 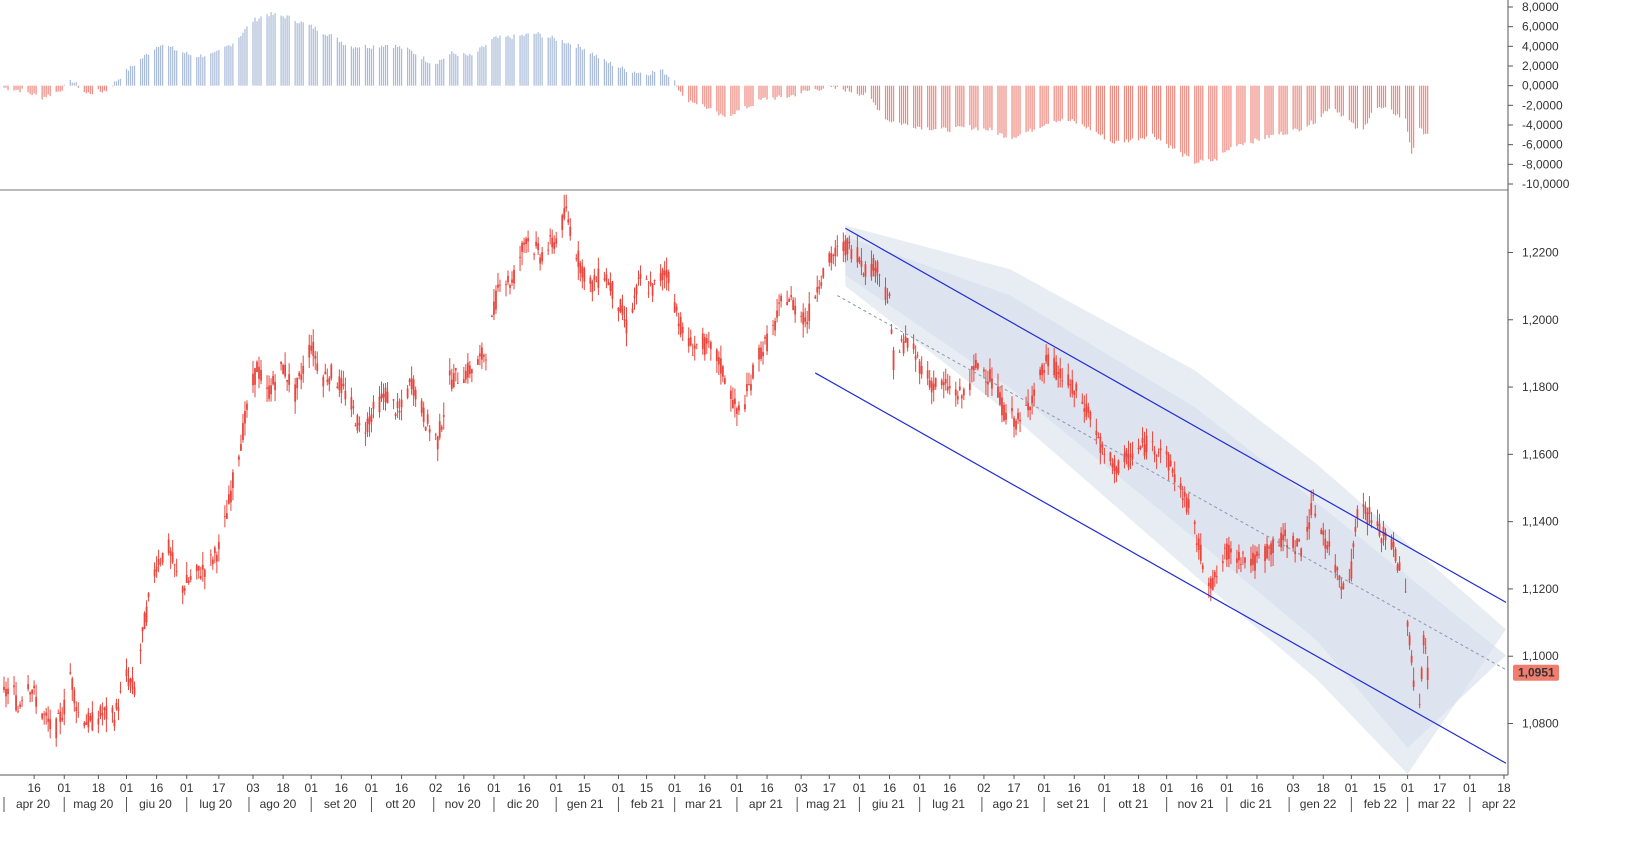 I want to click on price-y-tick-label: 1,2200, so click(x=1540, y=252).